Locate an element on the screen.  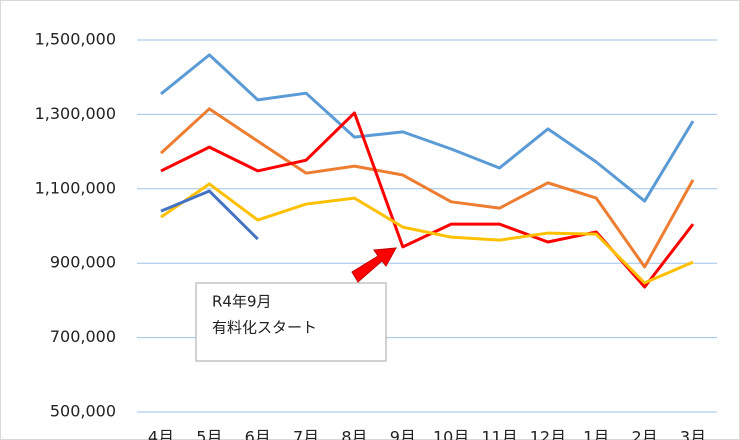
y-tick-label: 1,500,000 is located at coordinates (75, 39).